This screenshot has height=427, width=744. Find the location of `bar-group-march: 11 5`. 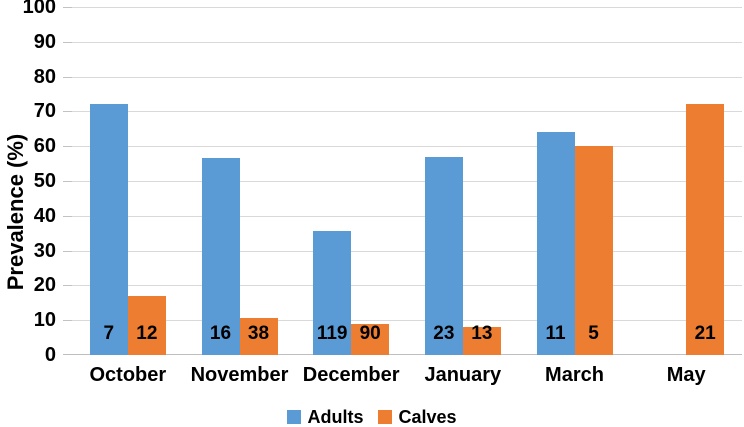

bar-group-march: 11 5 is located at coordinates (575, 181).